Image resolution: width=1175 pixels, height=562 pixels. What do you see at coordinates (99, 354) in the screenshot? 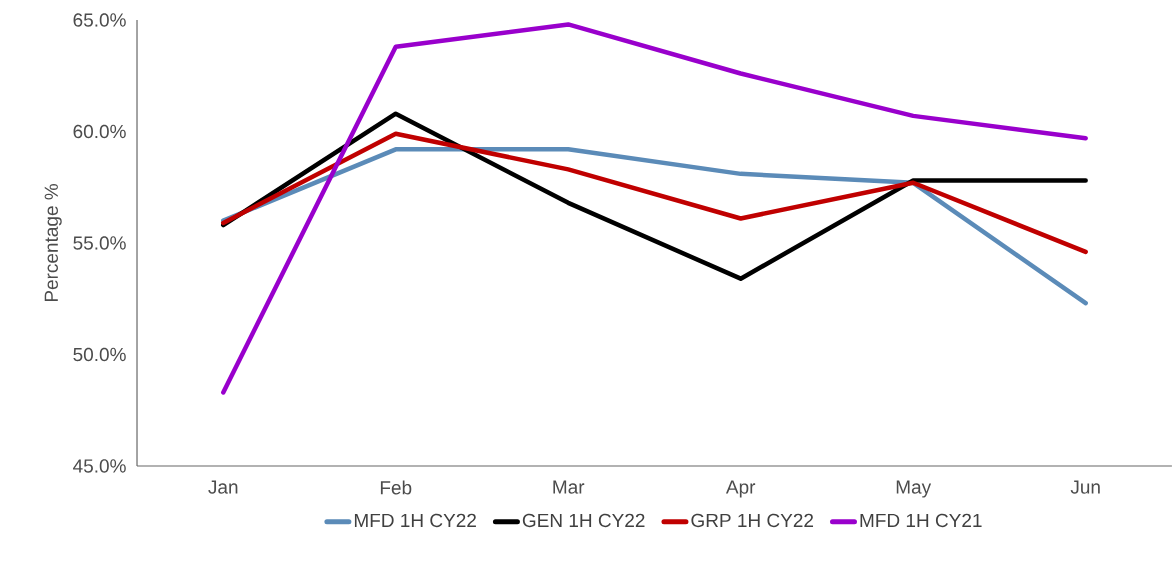
I see `y-tick-label: 50.0%` at bounding box center [99, 354].